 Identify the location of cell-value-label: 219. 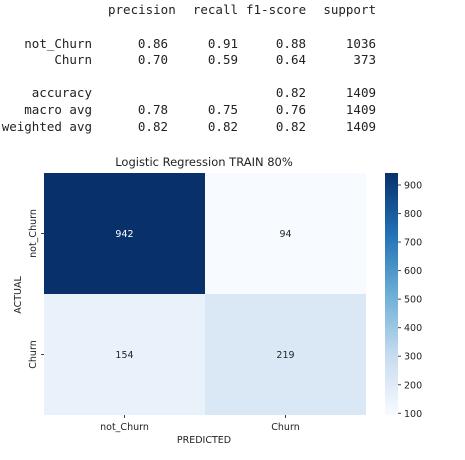
(285, 355).